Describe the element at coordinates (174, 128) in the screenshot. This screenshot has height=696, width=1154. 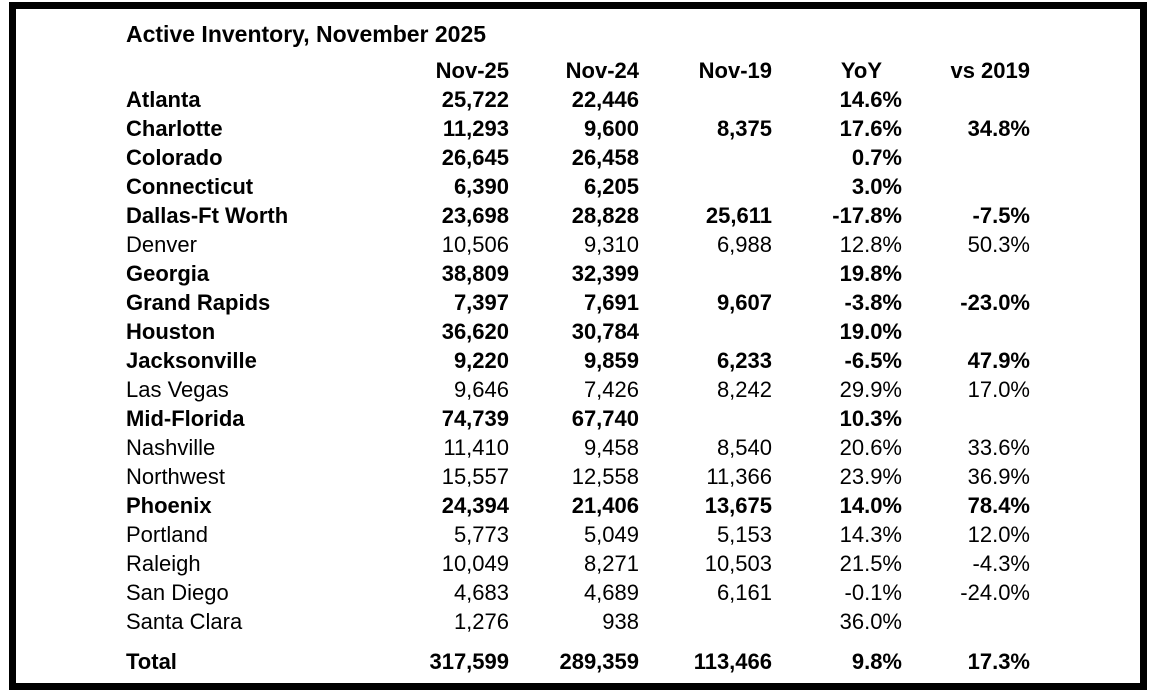
I see `row-label: Charlotte` at that location.